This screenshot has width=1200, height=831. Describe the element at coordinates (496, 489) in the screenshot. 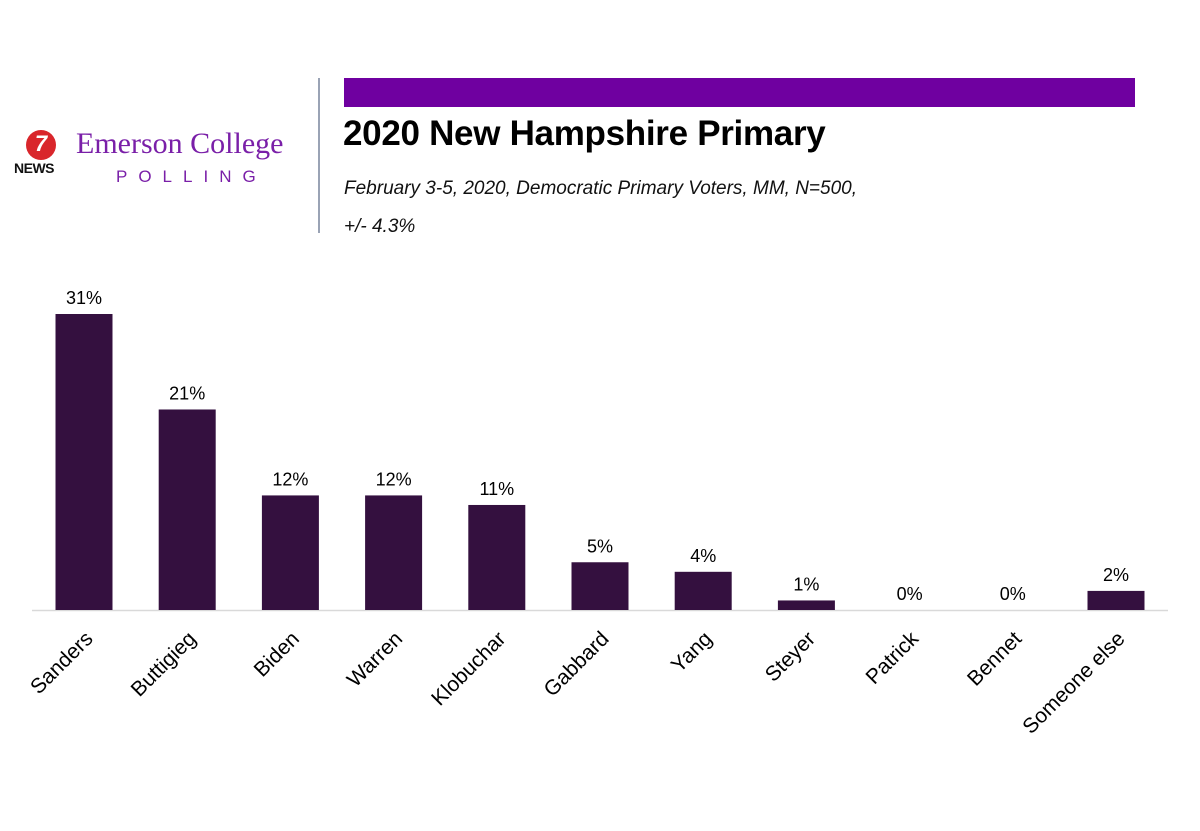

I see `value-label: 11%` at that location.